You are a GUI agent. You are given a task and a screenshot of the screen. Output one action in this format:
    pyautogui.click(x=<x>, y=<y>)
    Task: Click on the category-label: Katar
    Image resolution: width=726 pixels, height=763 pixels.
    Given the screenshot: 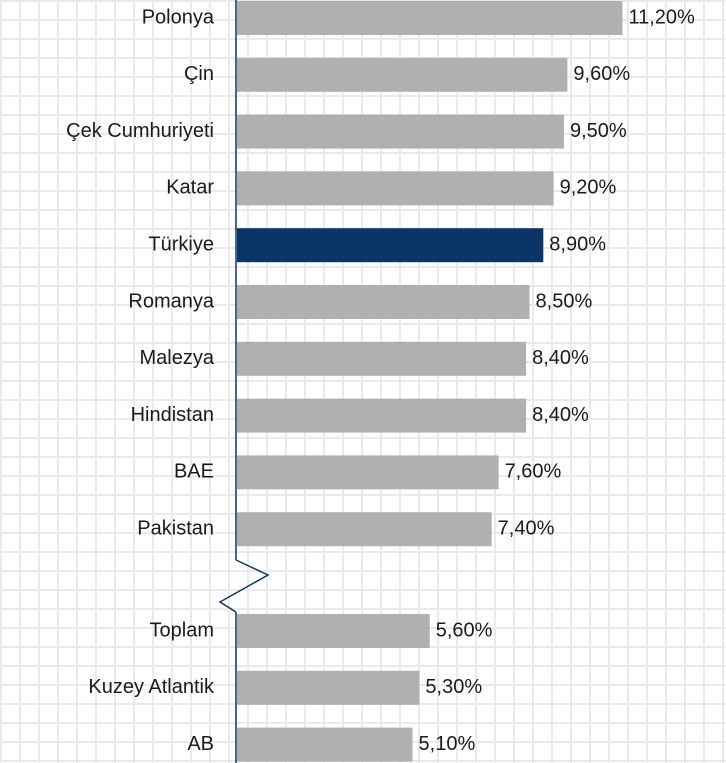 What is the action you would take?
    pyautogui.click(x=190, y=188)
    